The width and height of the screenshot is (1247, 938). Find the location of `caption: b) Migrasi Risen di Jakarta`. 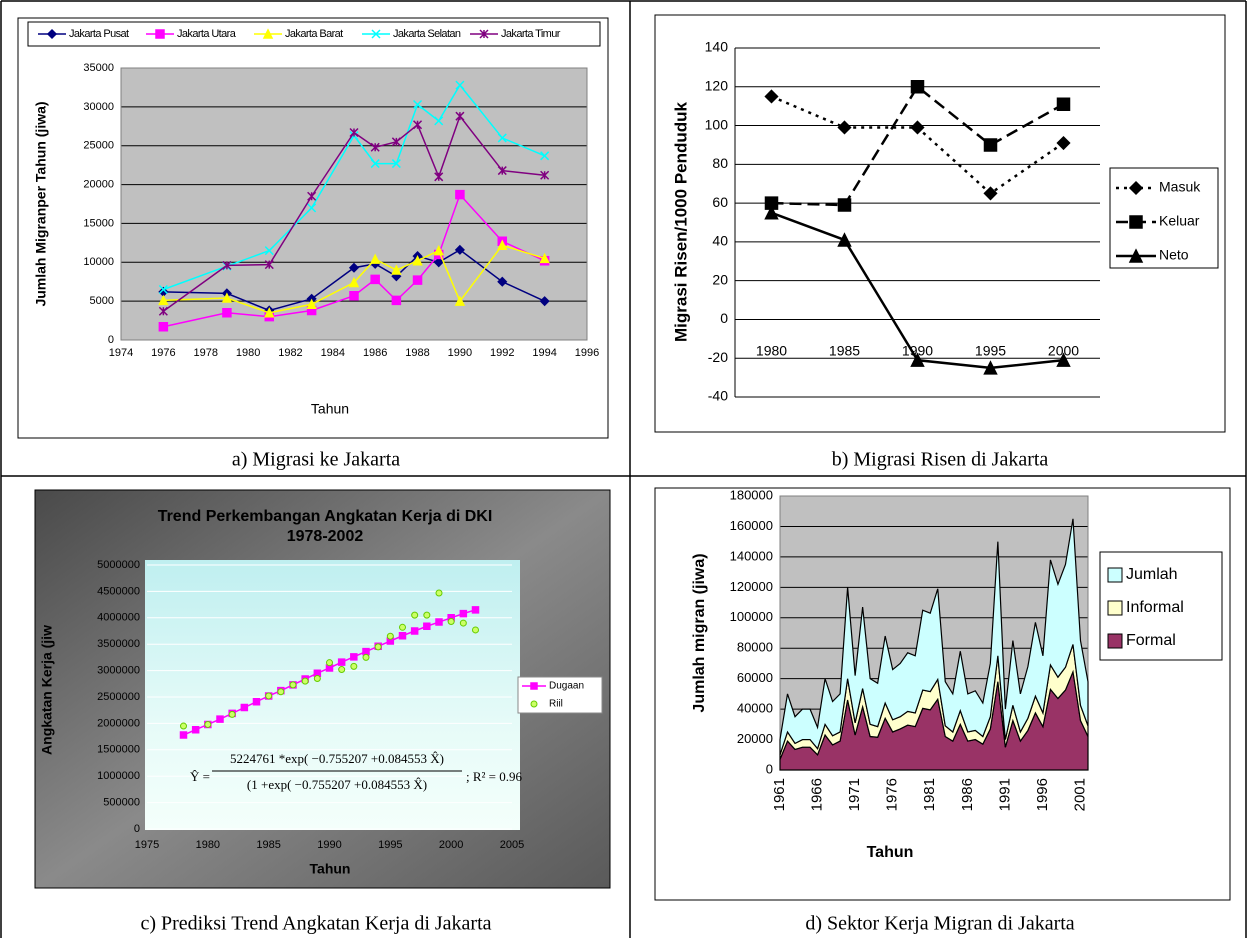

caption: b) Migrasi Risen di Jakarta is located at coordinates (940, 460).